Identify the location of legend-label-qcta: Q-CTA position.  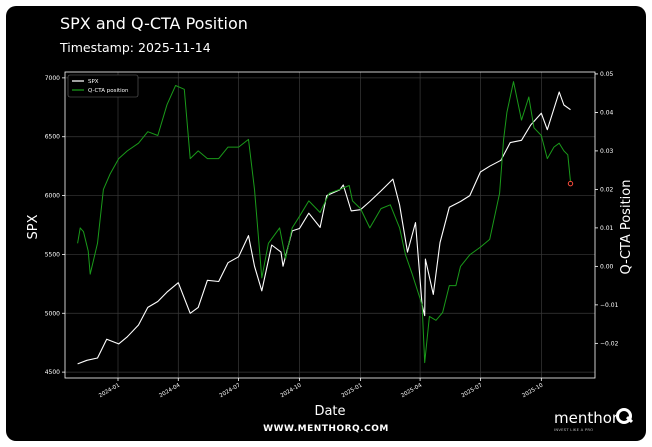
(108, 91).